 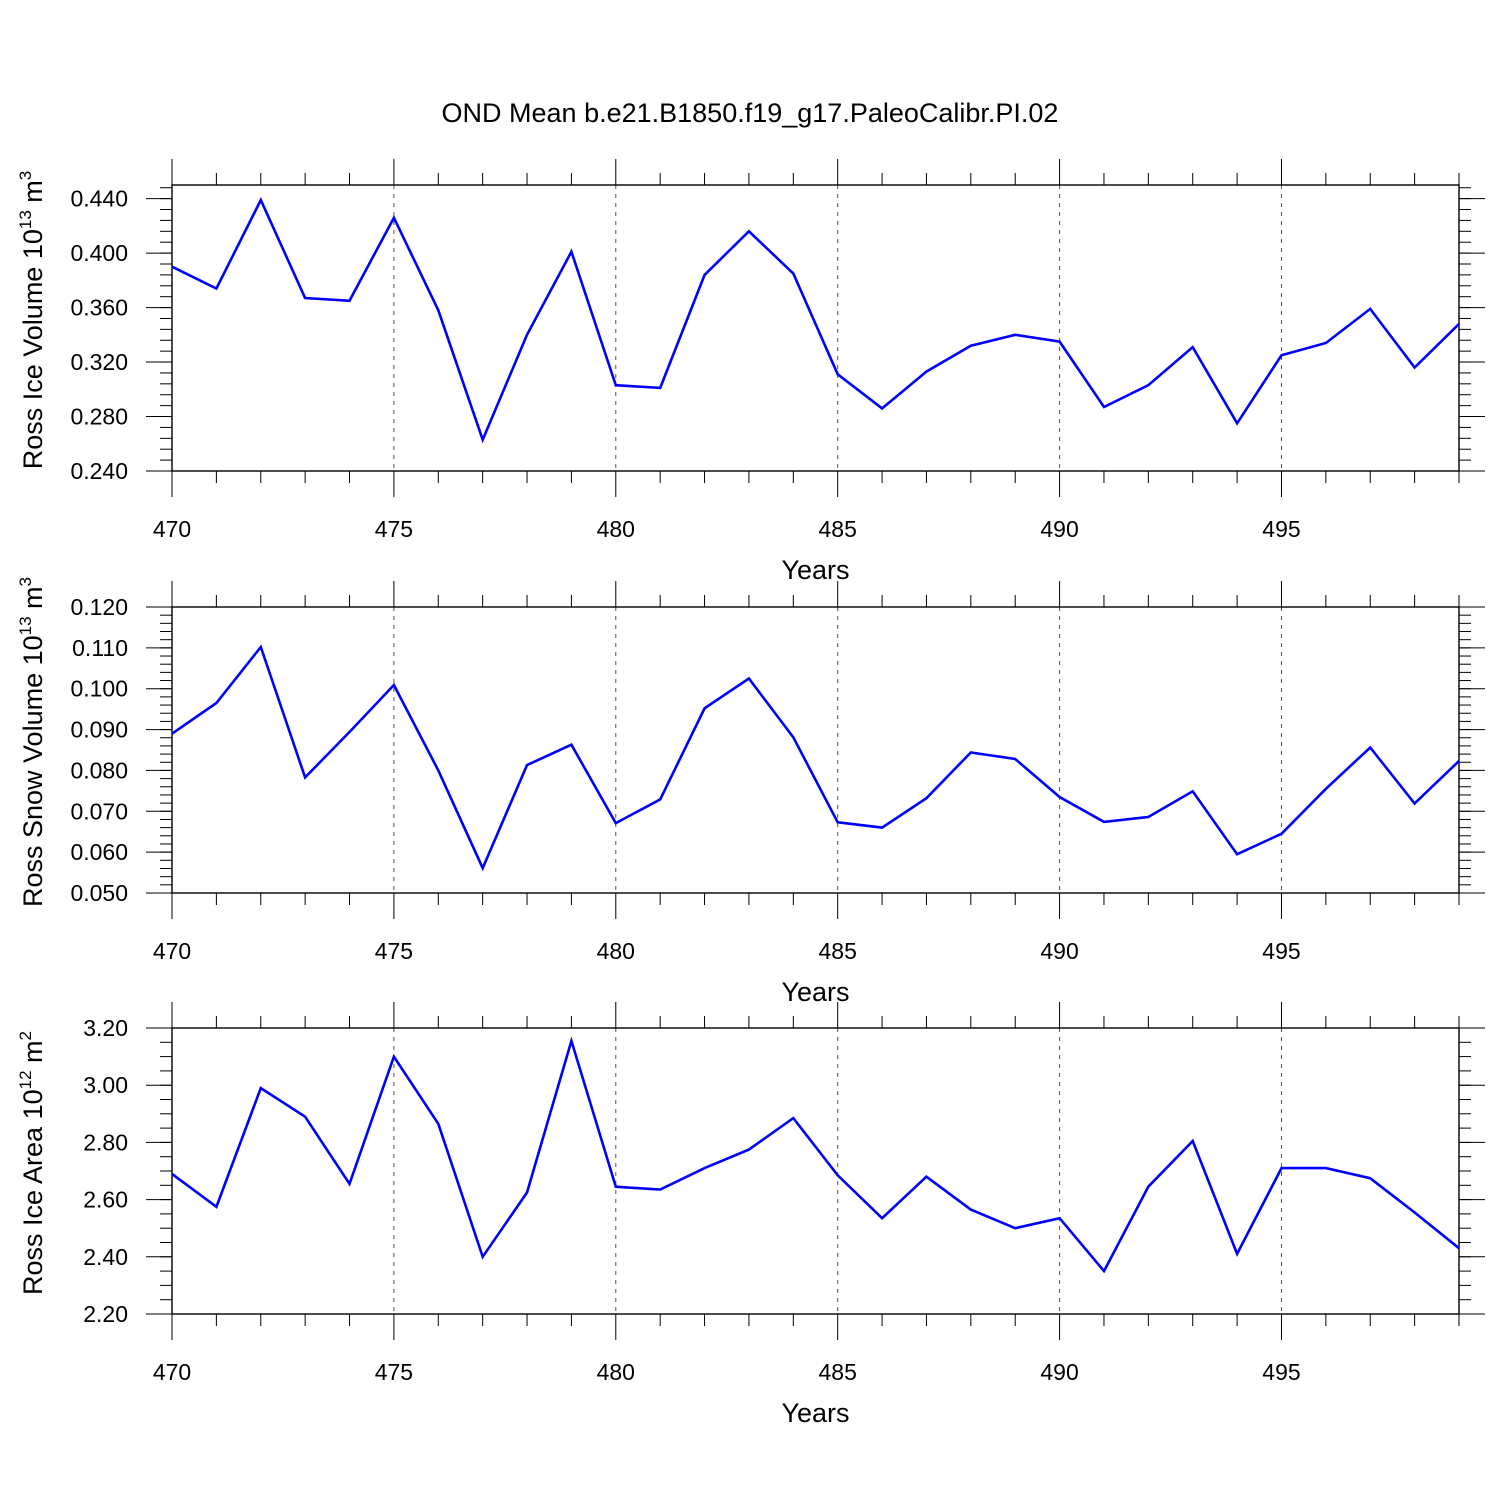 I want to click on y-tick-label: 2.60, so click(x=105, y=1200).